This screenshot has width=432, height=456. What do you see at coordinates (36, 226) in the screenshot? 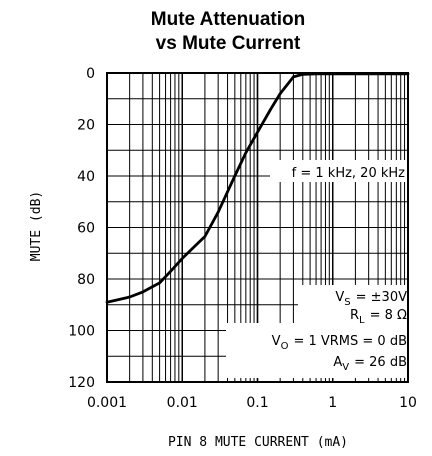
I see `y-axis-label: MUTE (dB)` at bounding box center [36, 226].